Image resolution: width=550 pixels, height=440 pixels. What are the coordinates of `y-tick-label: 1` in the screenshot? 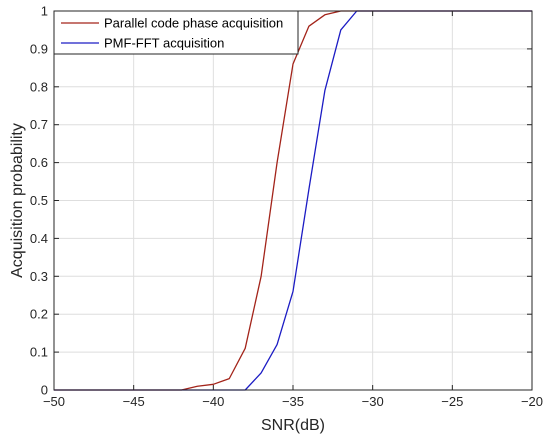 It's located at (44, 11).